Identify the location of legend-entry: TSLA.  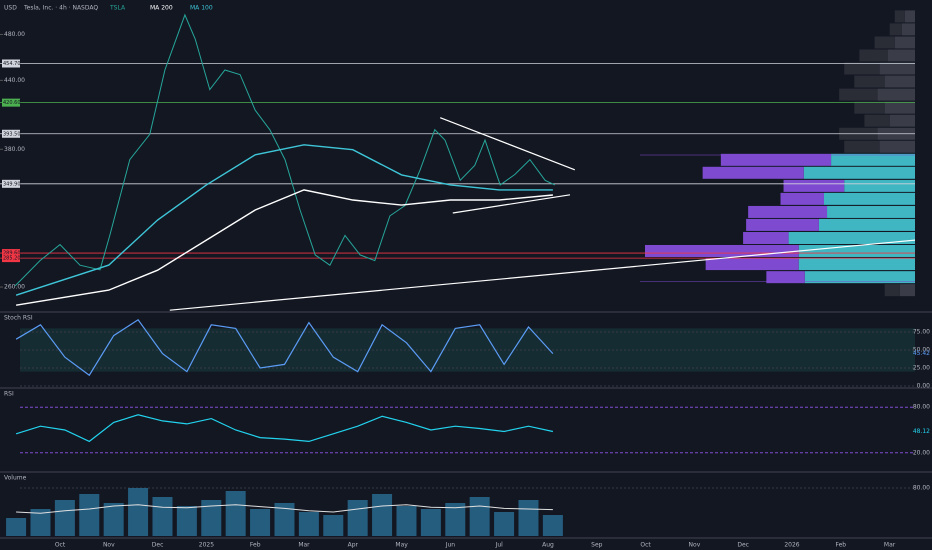
(117, 8).